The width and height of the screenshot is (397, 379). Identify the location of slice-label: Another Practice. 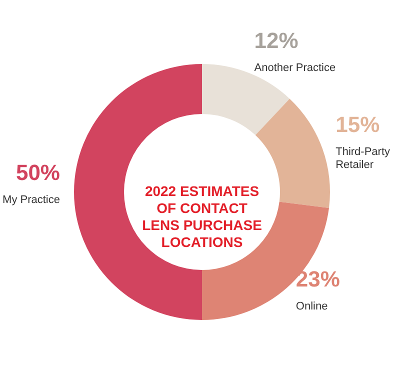
(295, 68).